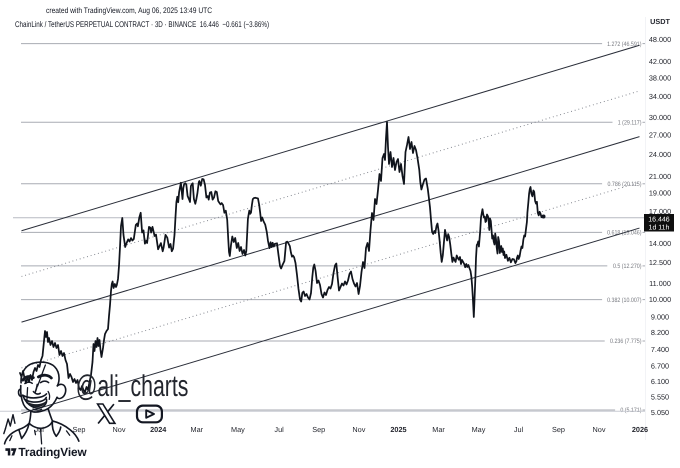 The width and height of the screenshot is (680, 468). Describe the element at coordinates (660, 381) in the screenshot. I see `svg-text: 6.100` at that location.